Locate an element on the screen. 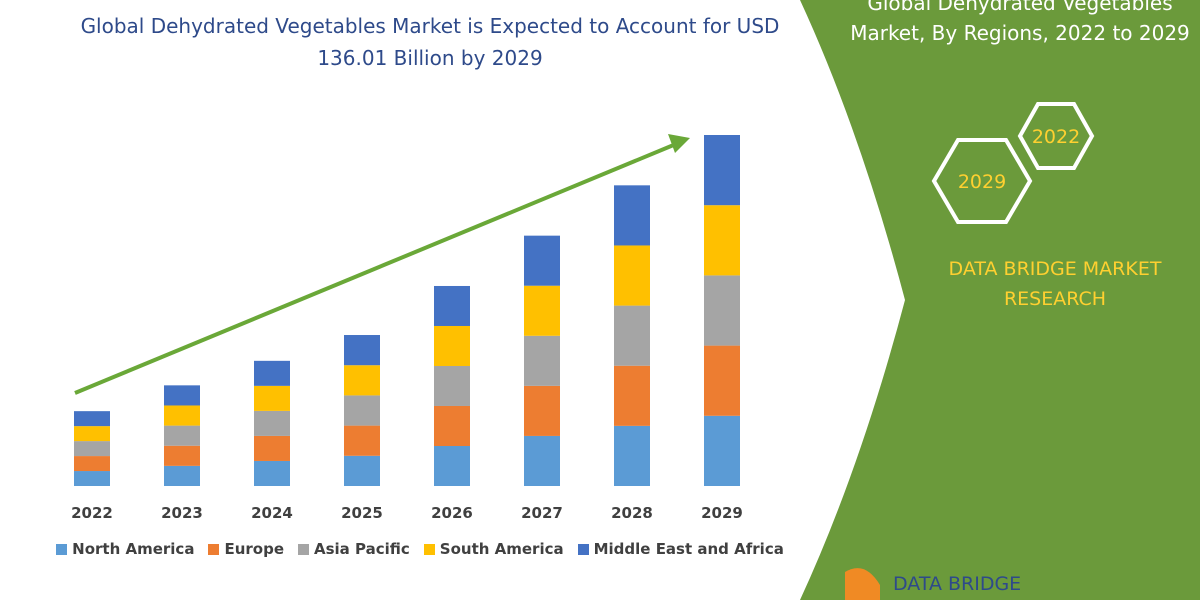 This screenshot has width=1200, height=600. logo-text: DATA BRIDGE is located at coordinates (957, 584).